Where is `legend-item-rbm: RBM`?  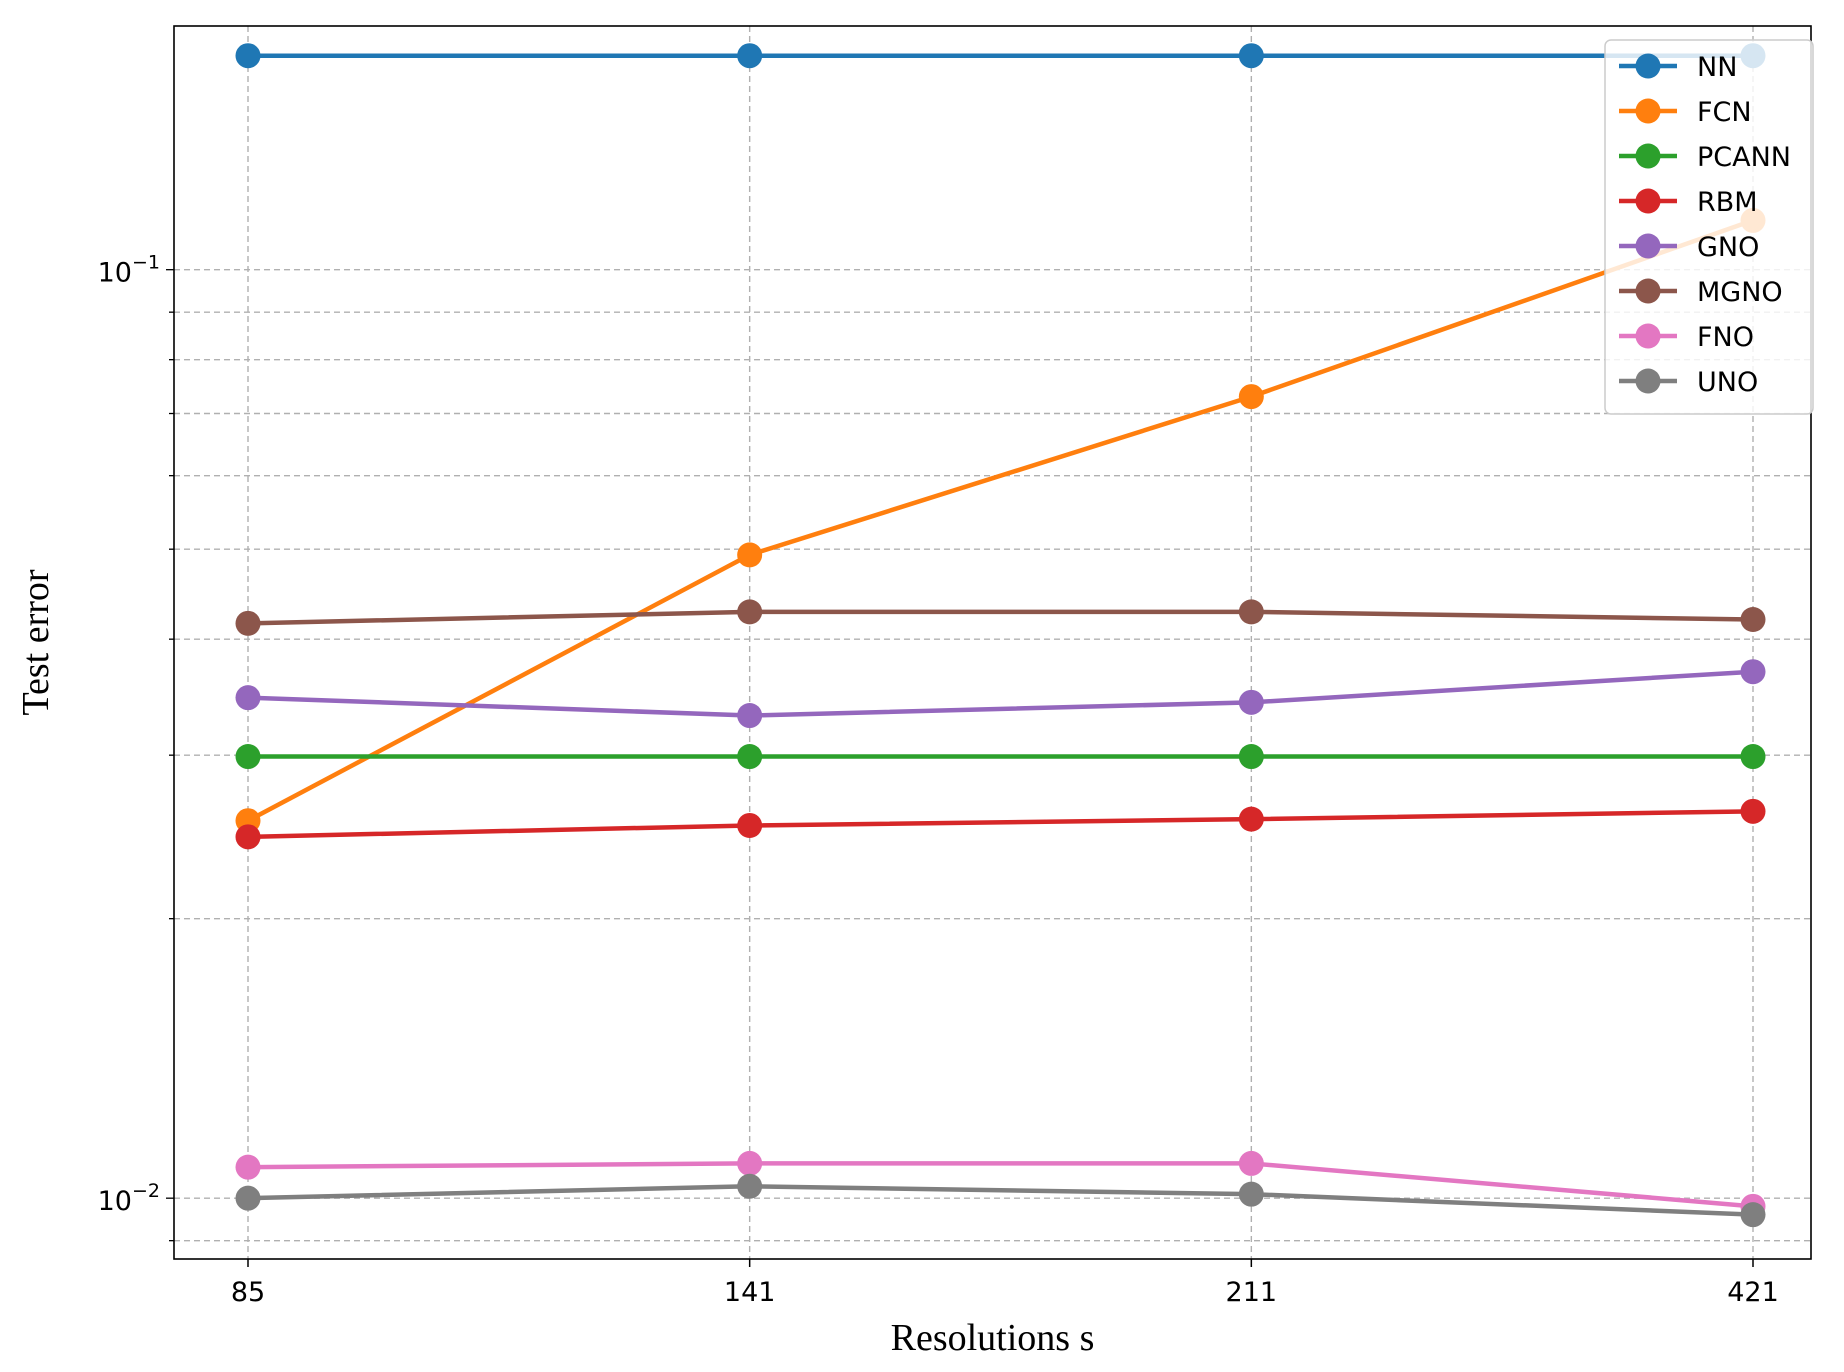
legend-item-rbm: RBM is located at coordinates (1688, 202).